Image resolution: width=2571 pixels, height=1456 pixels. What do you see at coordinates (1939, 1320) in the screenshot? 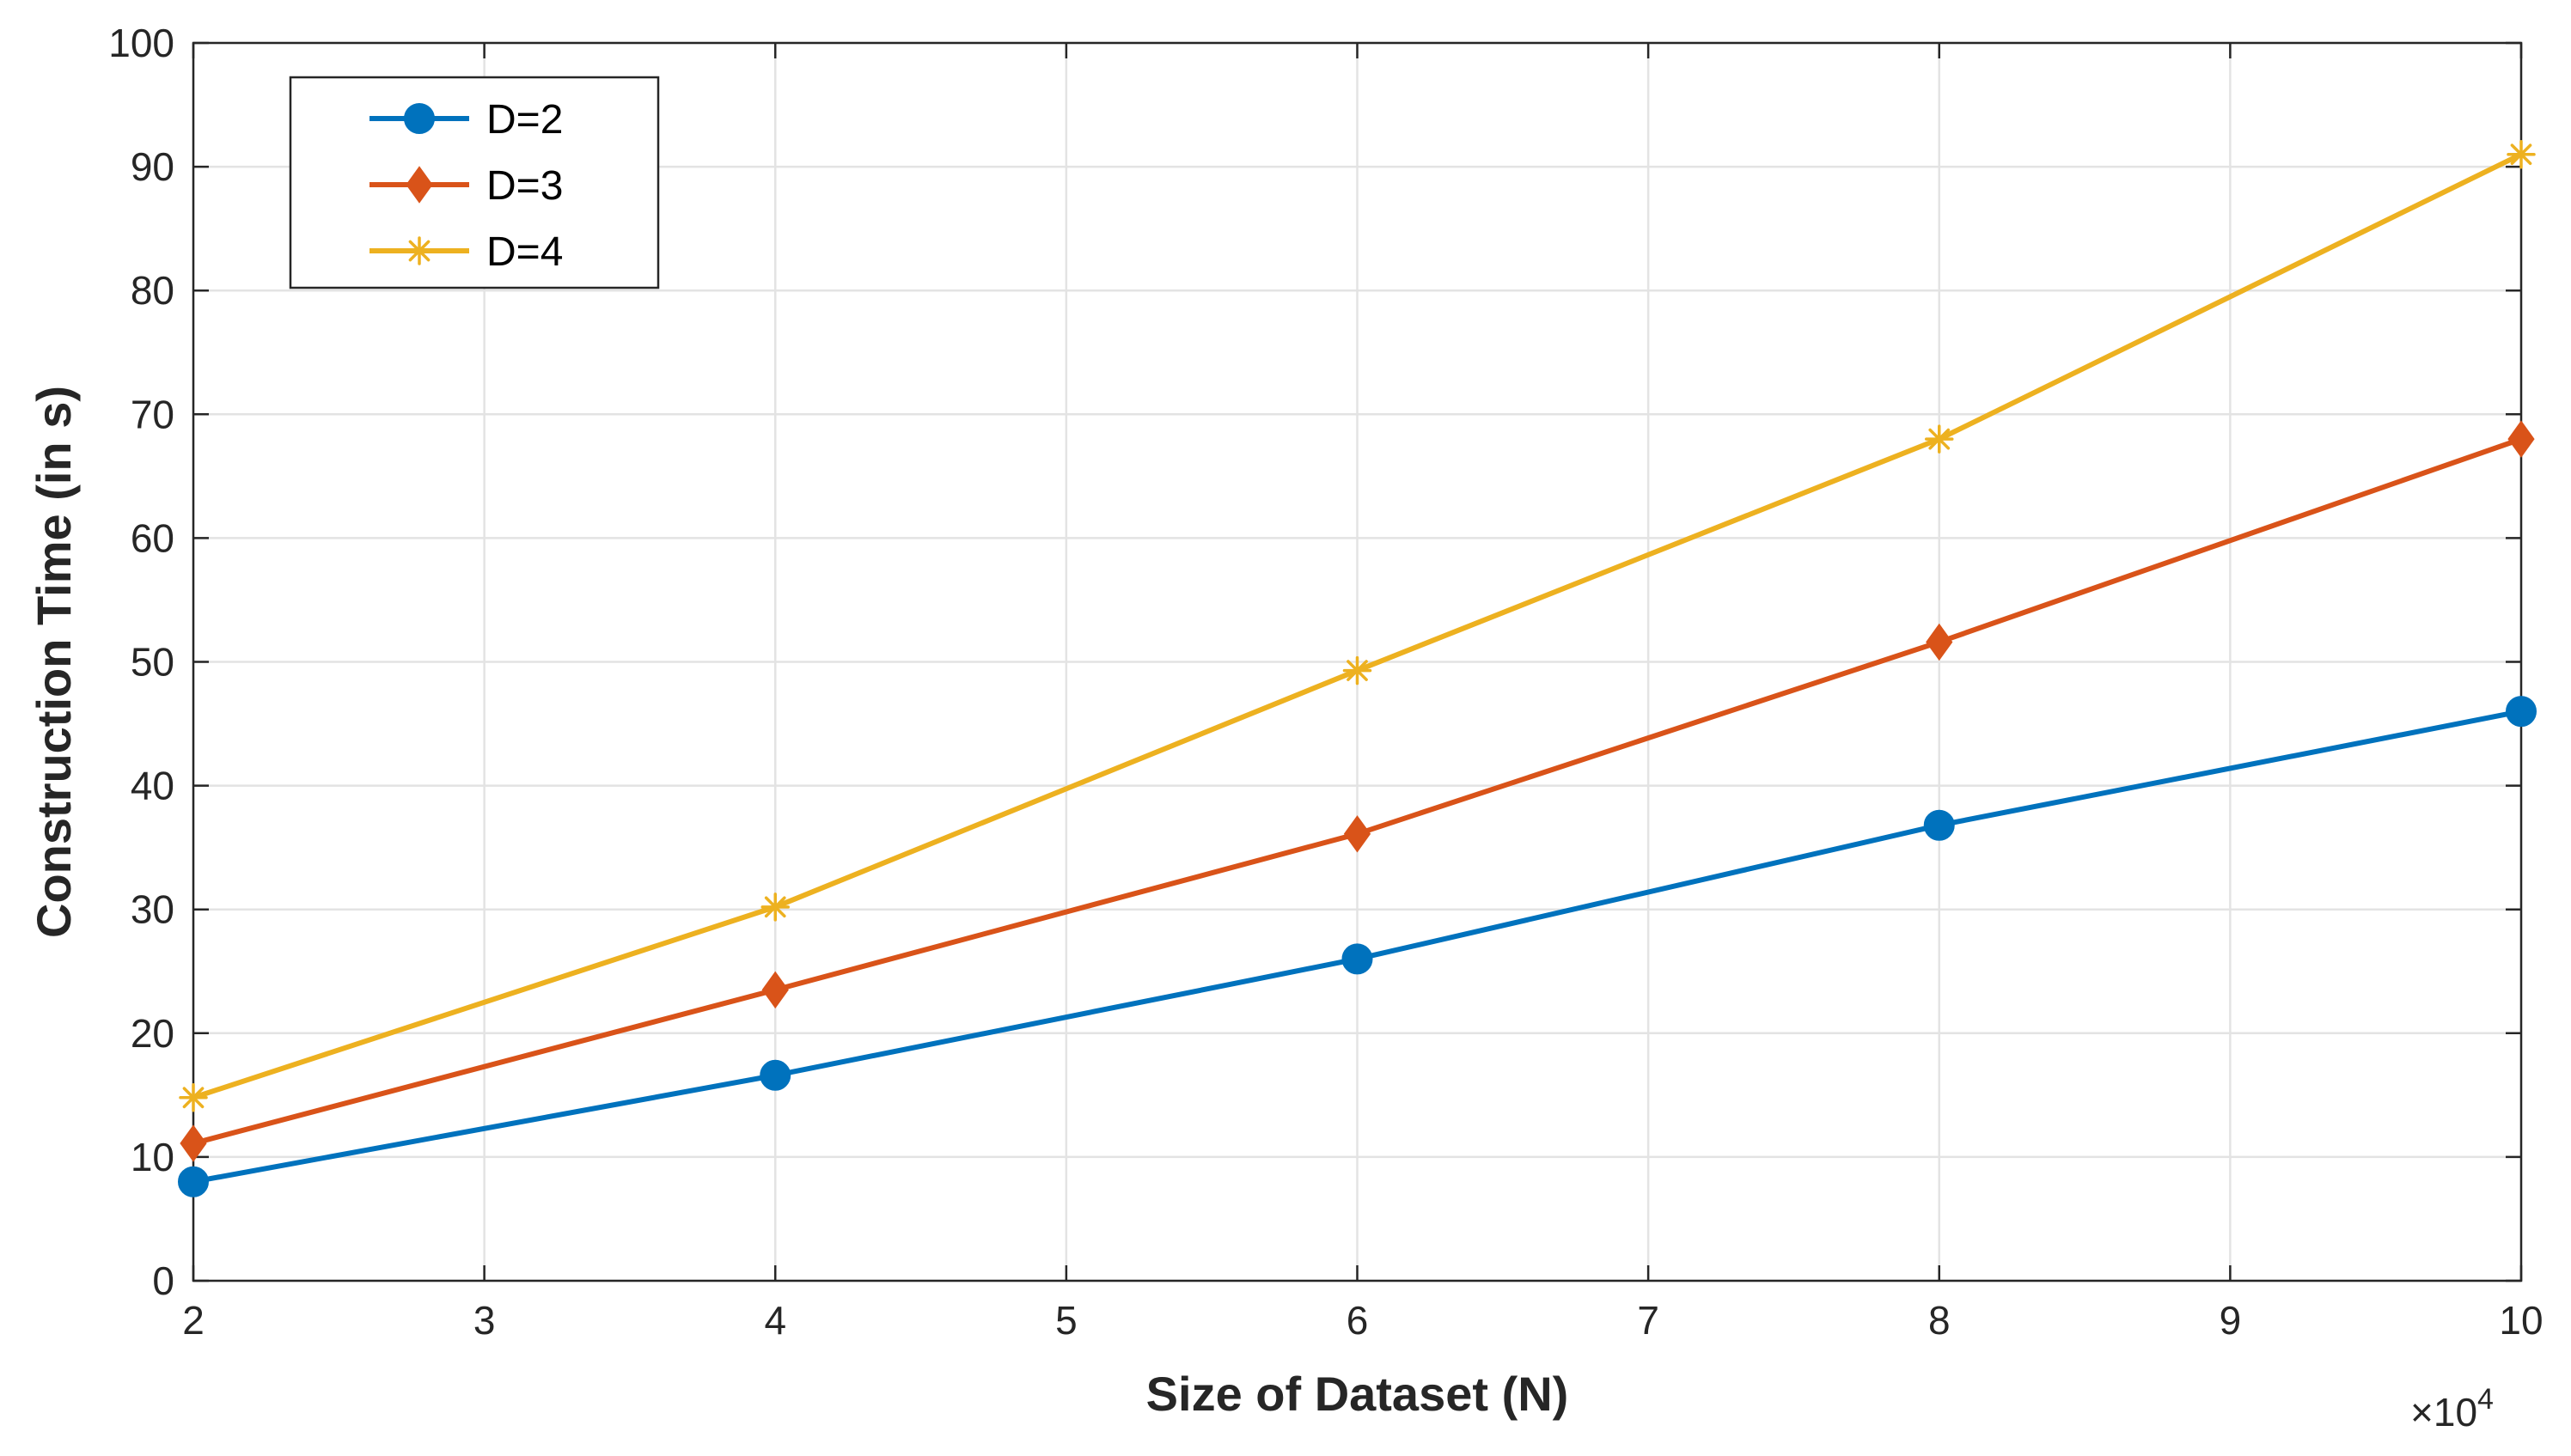
I see `x-tick-label: 8` at bounding box center [1939, 1320].